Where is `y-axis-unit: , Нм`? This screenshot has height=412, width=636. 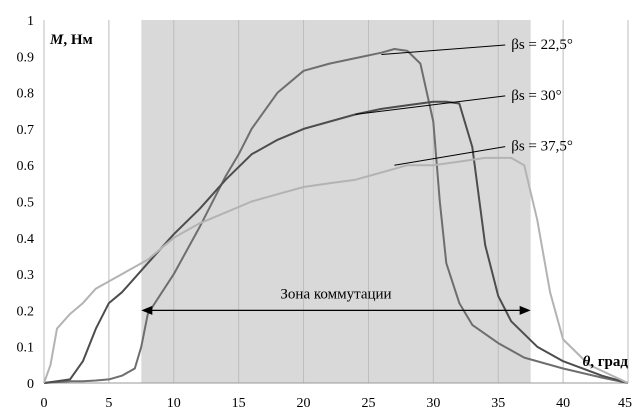 y-axis-unit: , Нм is located at coordinates (77, 40).